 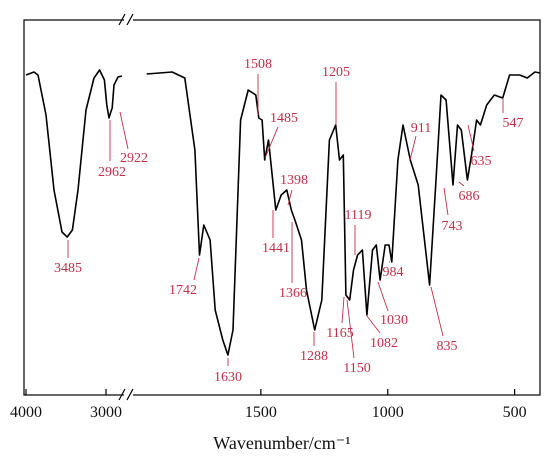 I want to click on peak-label: 1441, so click(x=276, y=248).